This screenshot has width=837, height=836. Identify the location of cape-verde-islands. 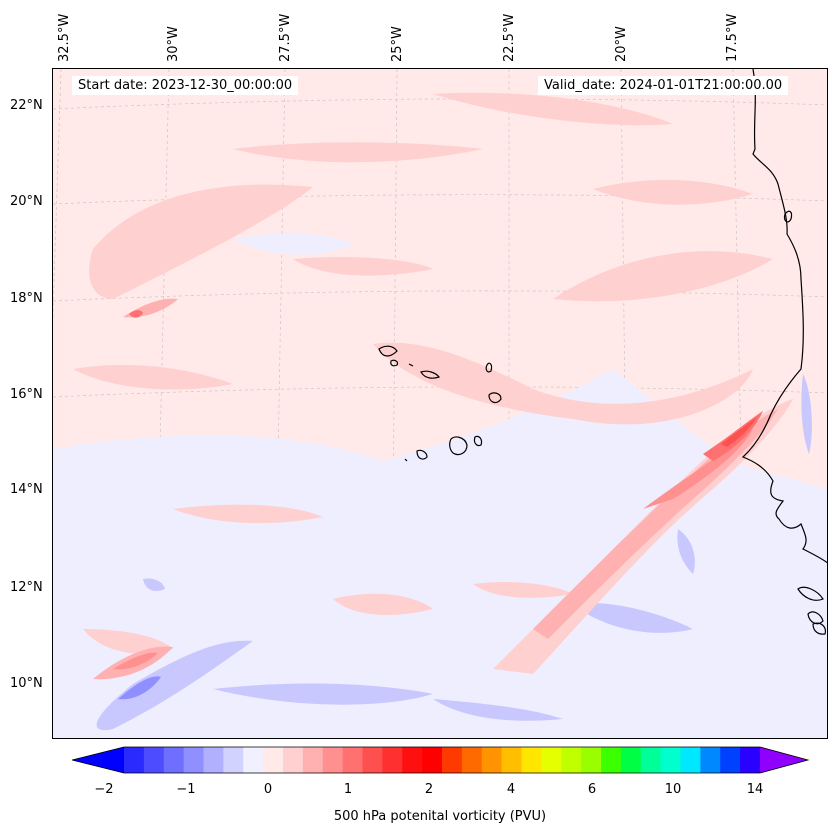
(440, 403).